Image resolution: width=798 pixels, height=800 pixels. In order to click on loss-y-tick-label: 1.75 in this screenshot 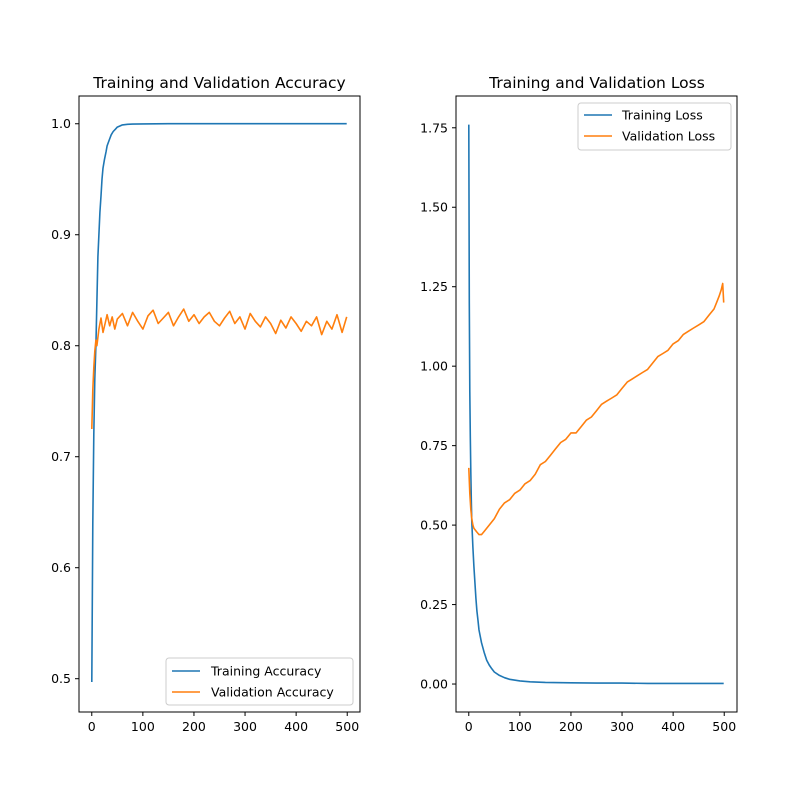, I will do `click(434, 127)`.